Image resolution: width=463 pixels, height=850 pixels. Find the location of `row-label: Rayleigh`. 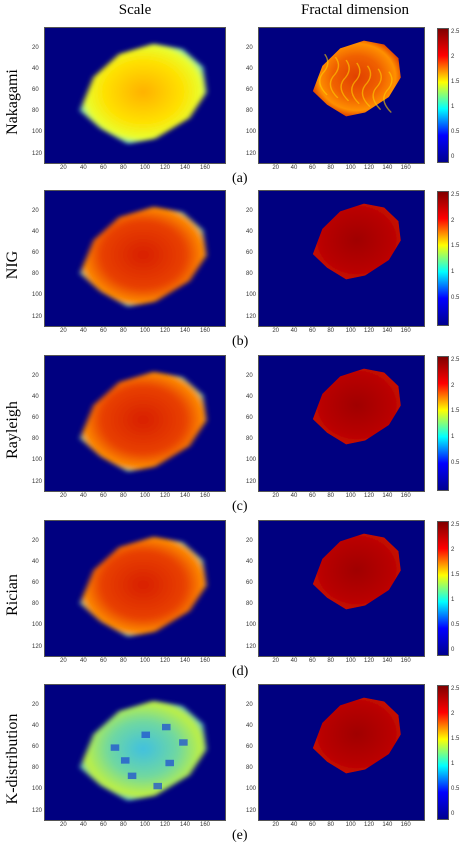

row-label: Rayleigh is located at coordinates (13, 430).